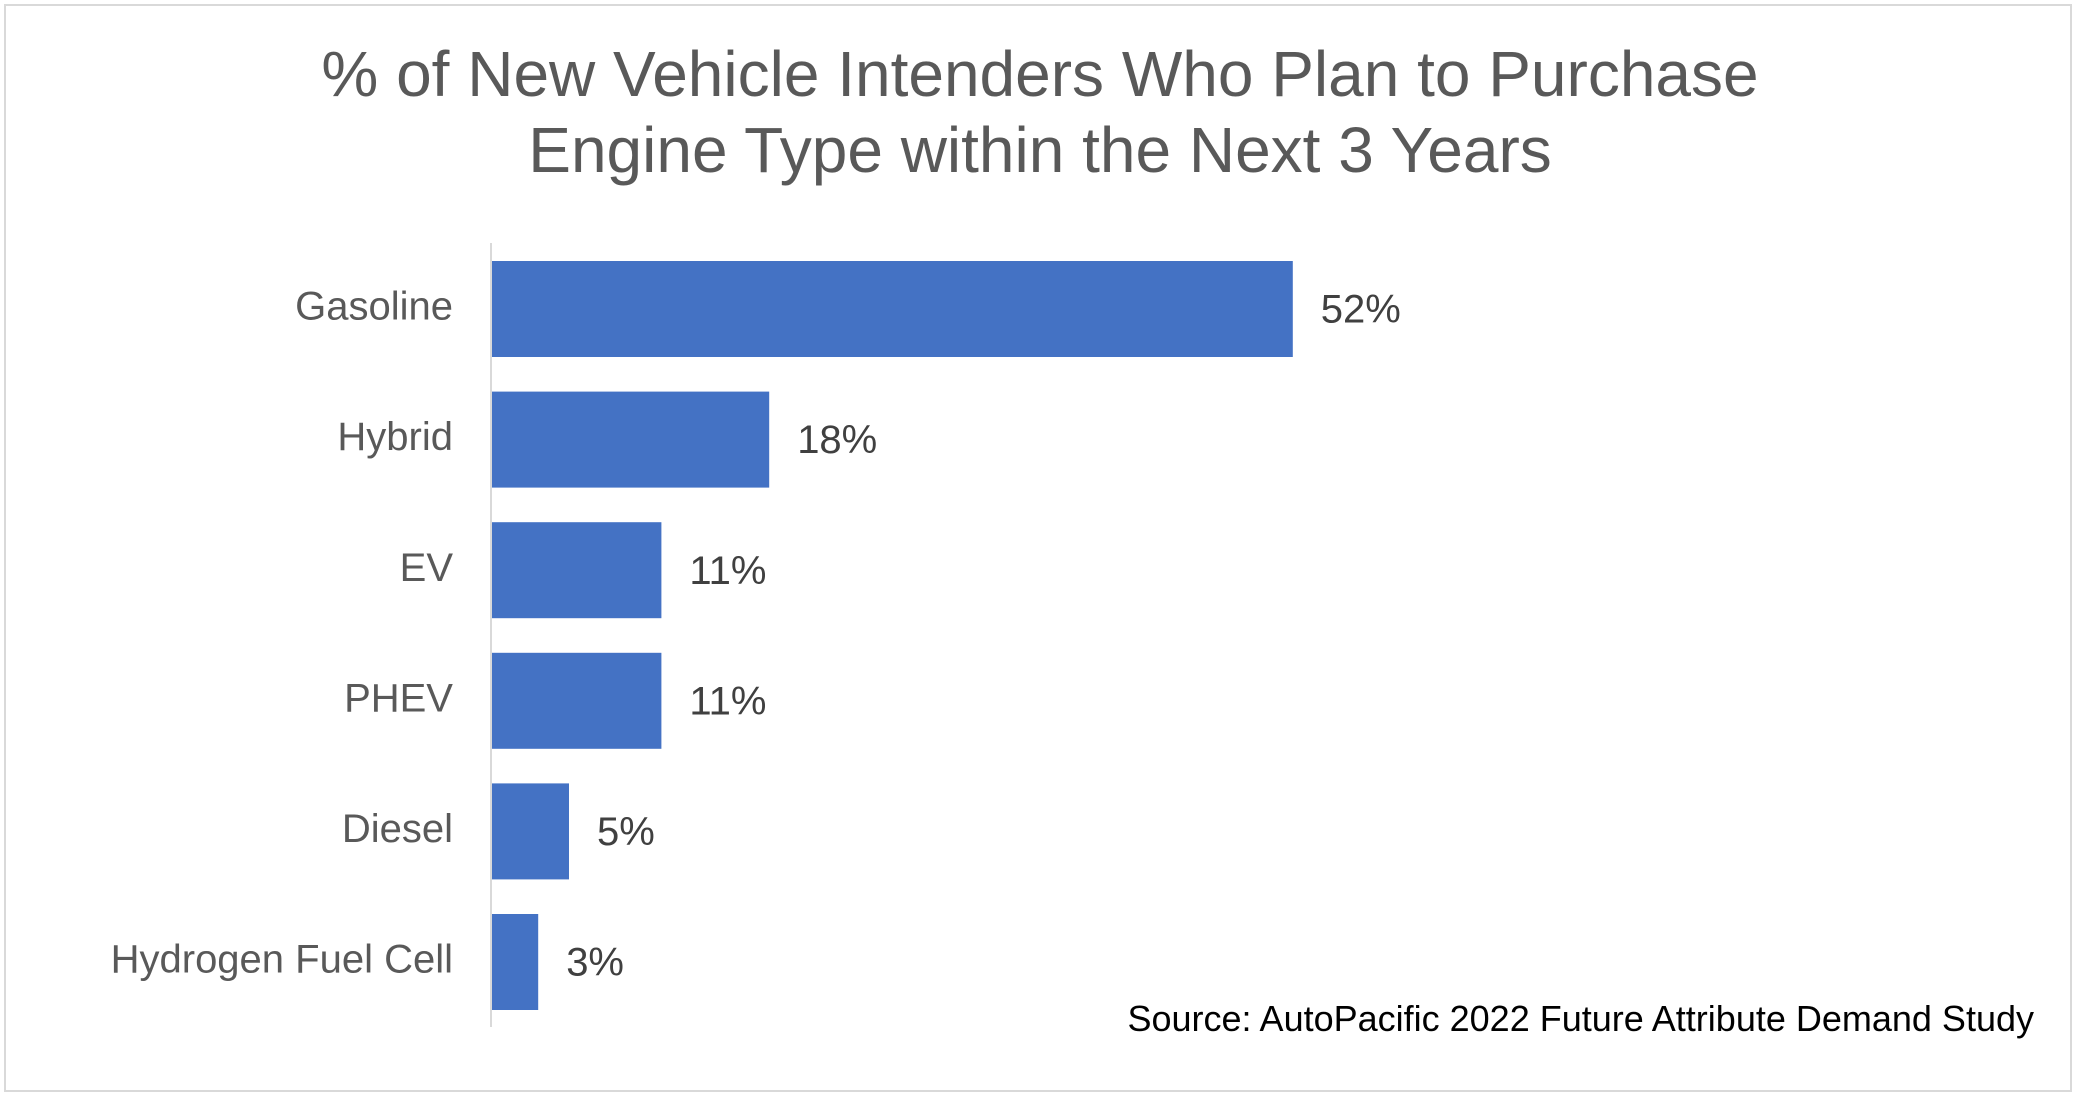 The image size is (2080, 1100). What do you see at coordinates (1040, 150) in the screenshot?
I see `chart-title-line-2: Engine Type within the Next 3 Years` at bounding box center [1040, 150].